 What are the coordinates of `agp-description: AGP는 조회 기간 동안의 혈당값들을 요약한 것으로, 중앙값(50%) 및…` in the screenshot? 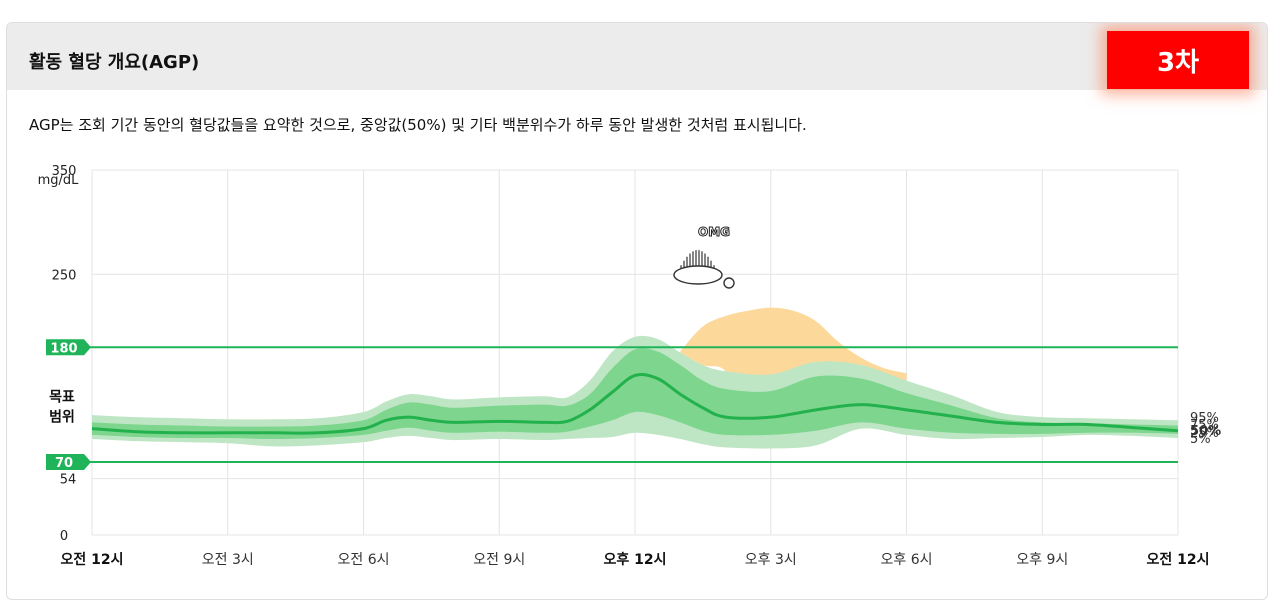 It's located at (418, 125).